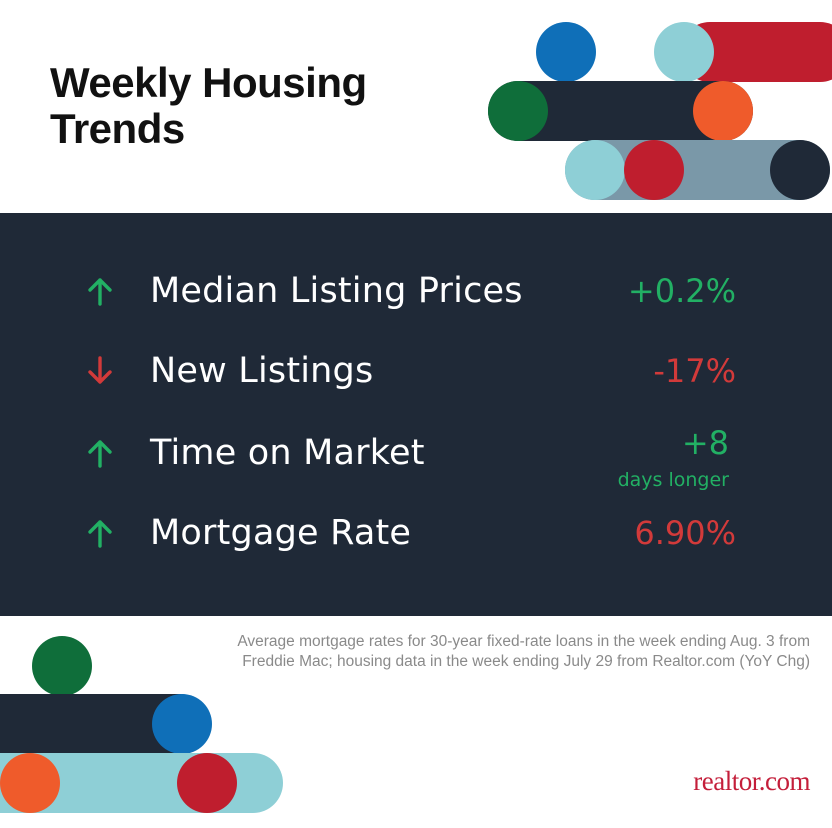 The height and width of the screenshot is (828, 832). What do you see at coordinates (673, 480) in the screenshot?
I see `metric-subtext: days longer` at bounding box center [673, 480].